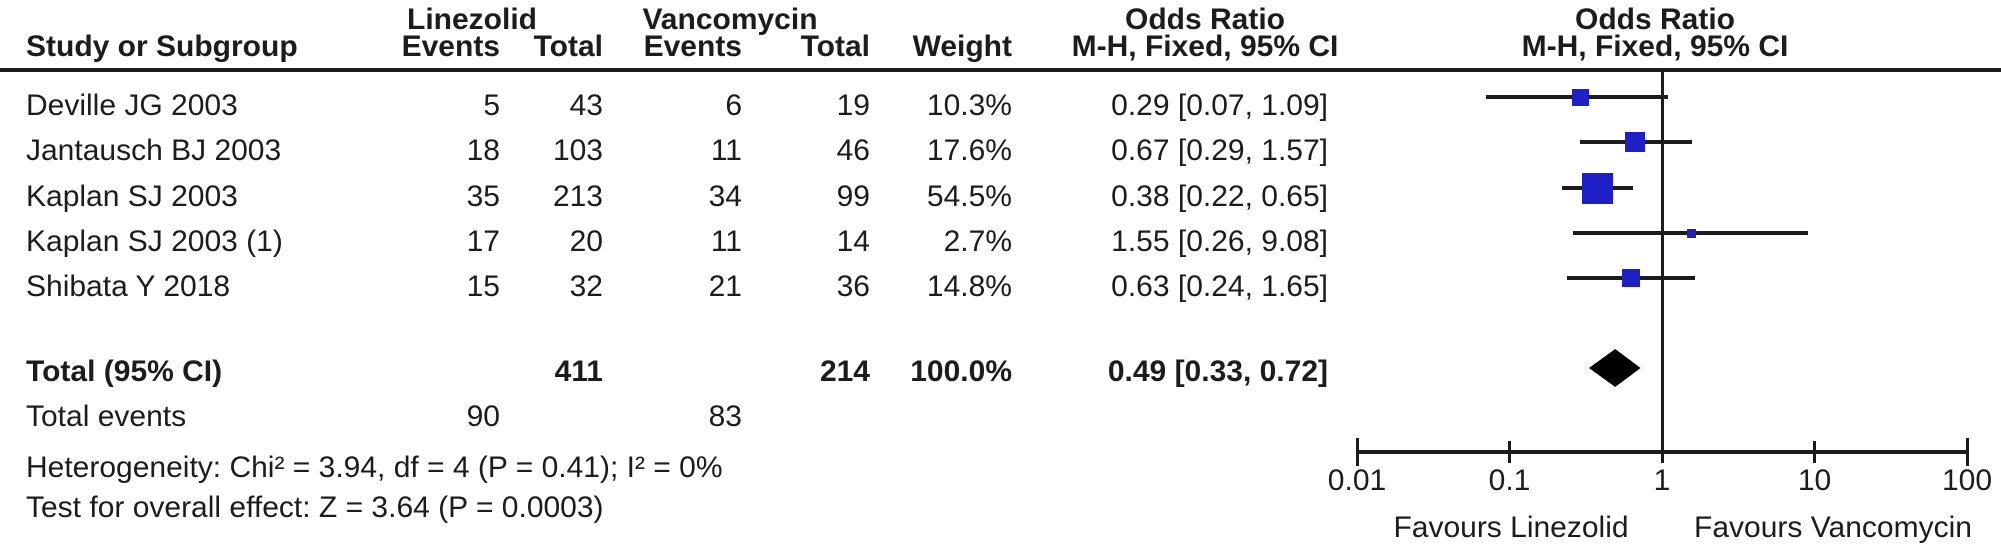 The width and height of the screenshot is (2001, 552). What do you see at coordinates (725, 196) in the screenshot?
I see `events-vancomycin: 34` at bounding box center [725, 196].